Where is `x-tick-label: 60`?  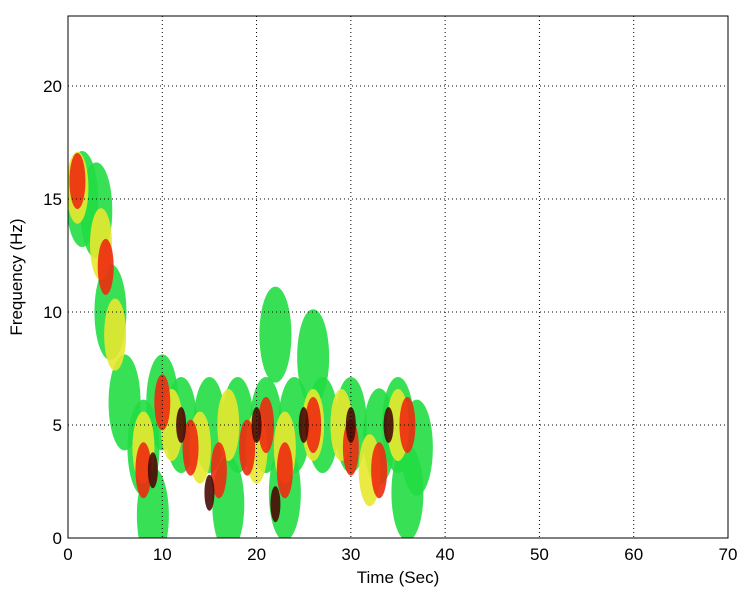 x-tick-label: 60 is located at coordinates (633, 554).